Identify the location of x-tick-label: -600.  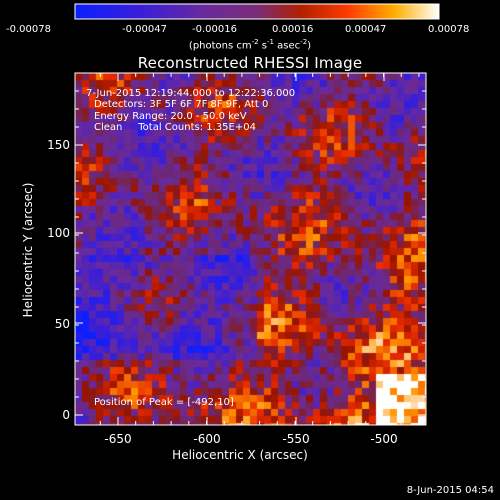
(207, 439).